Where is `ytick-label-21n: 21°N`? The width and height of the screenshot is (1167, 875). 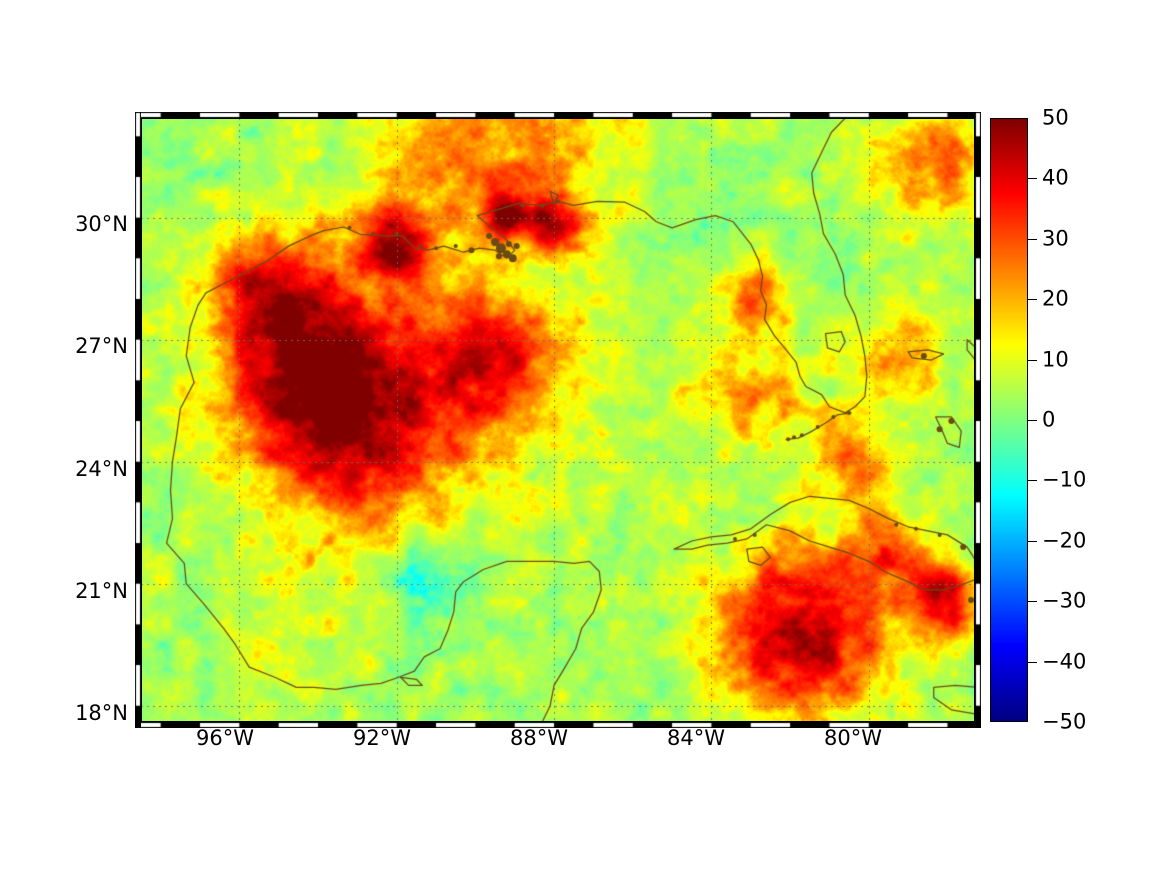 ytick-label-21n: 21°N is located at coordinates (101, 591).